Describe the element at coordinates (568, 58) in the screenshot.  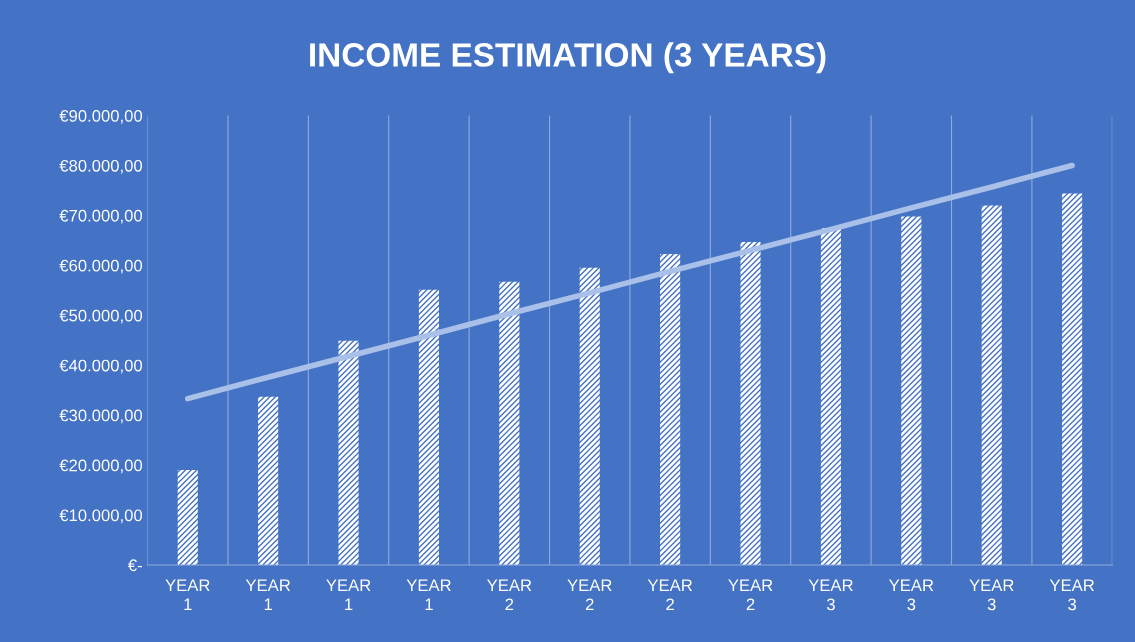
I see `chart-title: INCOME ESTIMATION (3 YEARS)` at that location.